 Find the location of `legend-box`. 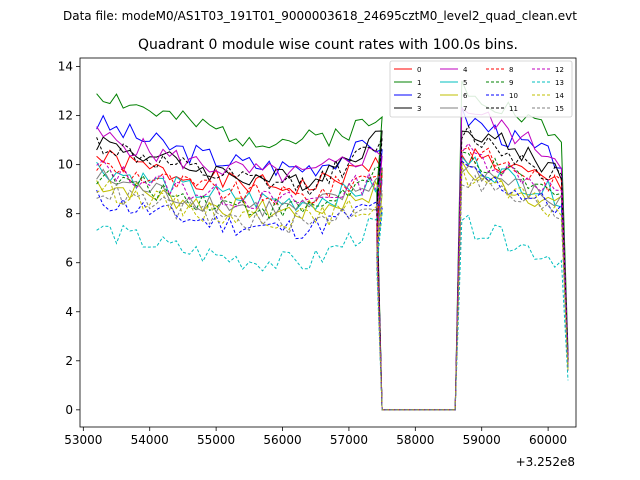

legend-box is located at coordinates (481, 89).